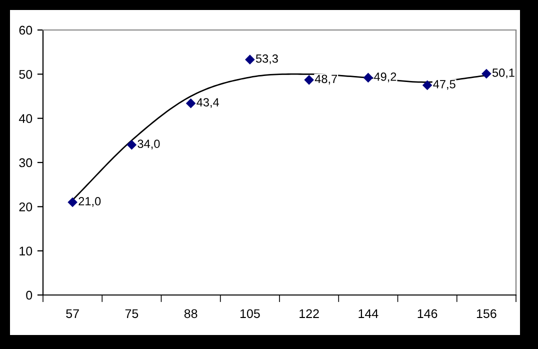 The height and width of the screenshot is (349, 538). What do you see at coordinates (325, 79) in the screenshot?
I see `data-label: 48,7` at bounding box center [325, 79].